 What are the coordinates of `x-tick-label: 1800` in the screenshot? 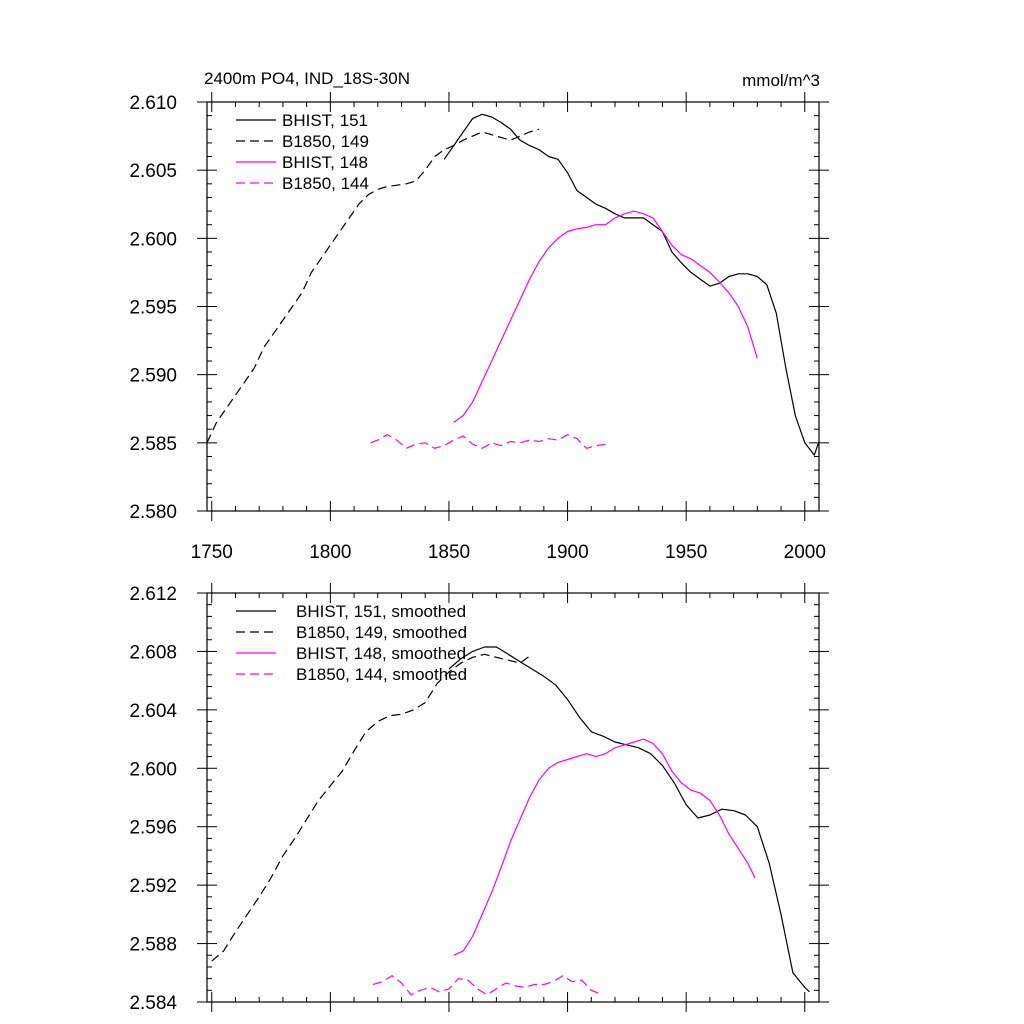 It's located at (330, 552).